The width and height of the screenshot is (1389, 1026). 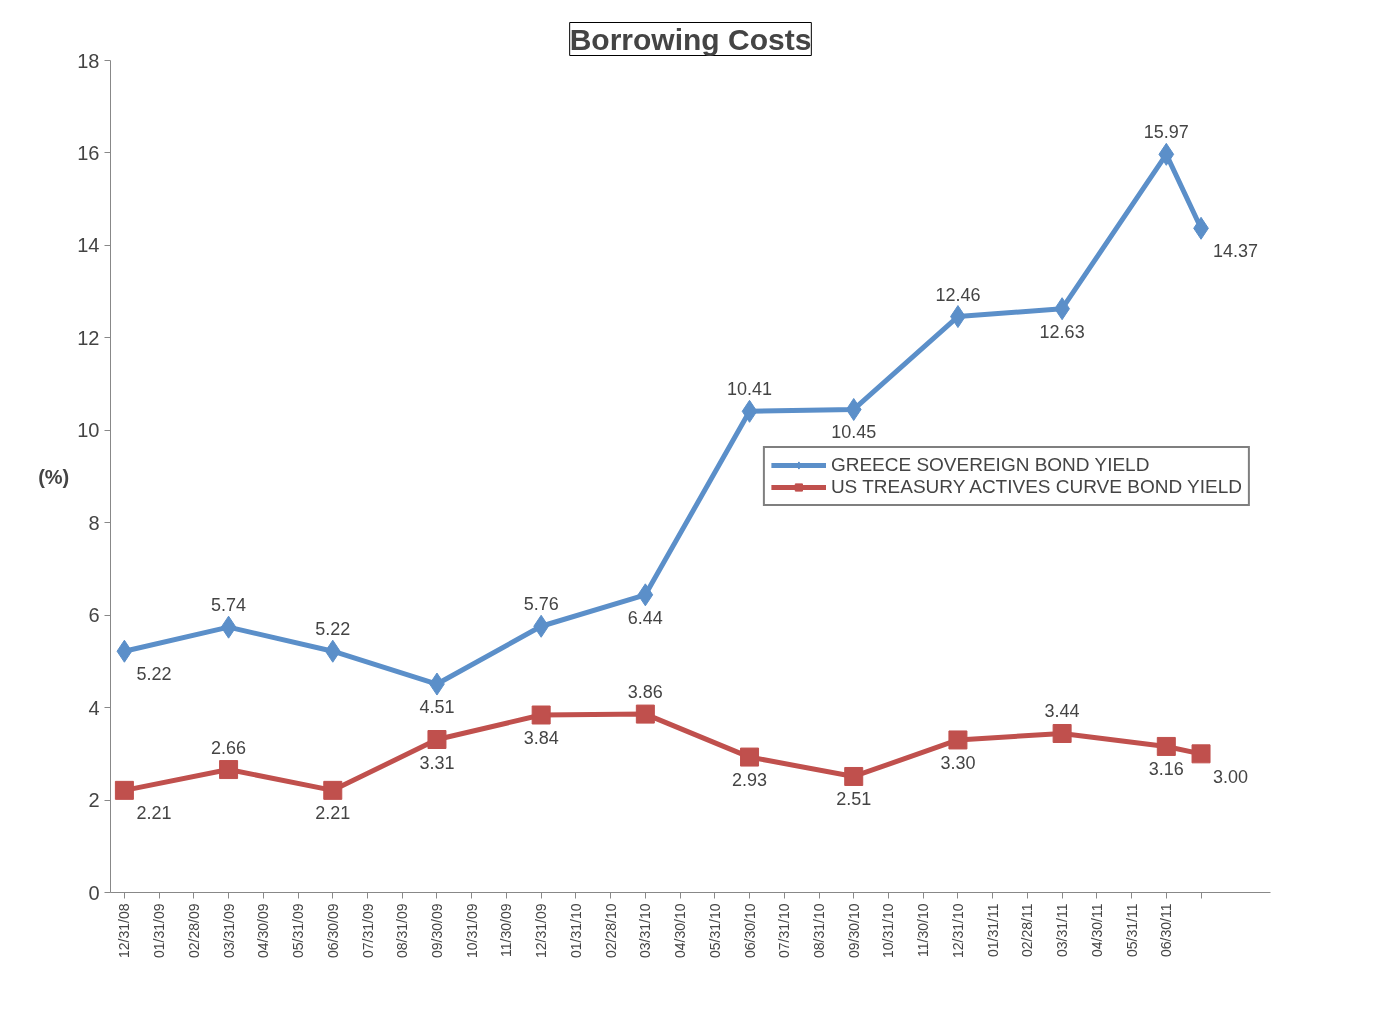 I want to click on chart-title: Borrowing Costs, so click(x=690, y=39).